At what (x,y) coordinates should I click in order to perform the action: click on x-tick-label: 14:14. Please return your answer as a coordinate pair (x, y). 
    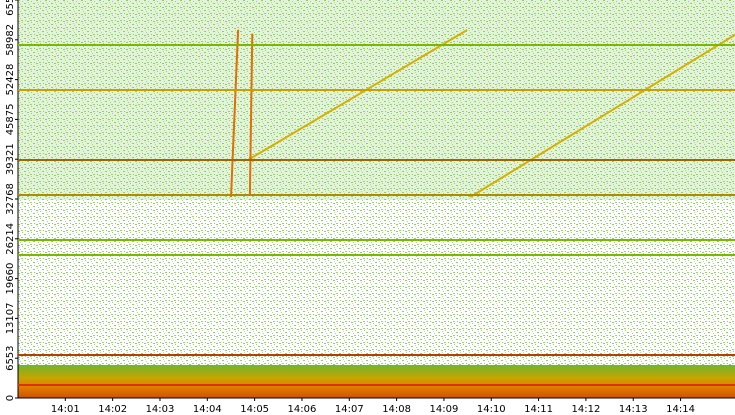
    Looking at the image, I should click on (680, 409).